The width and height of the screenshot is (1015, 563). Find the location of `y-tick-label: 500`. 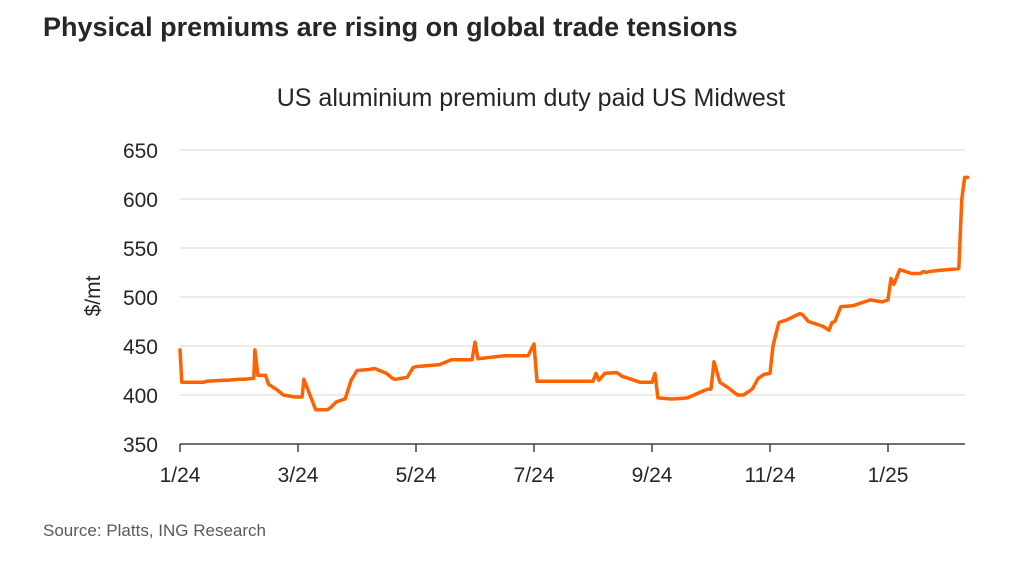

y-tick-label: 500 is located at coordinates (140, 298).